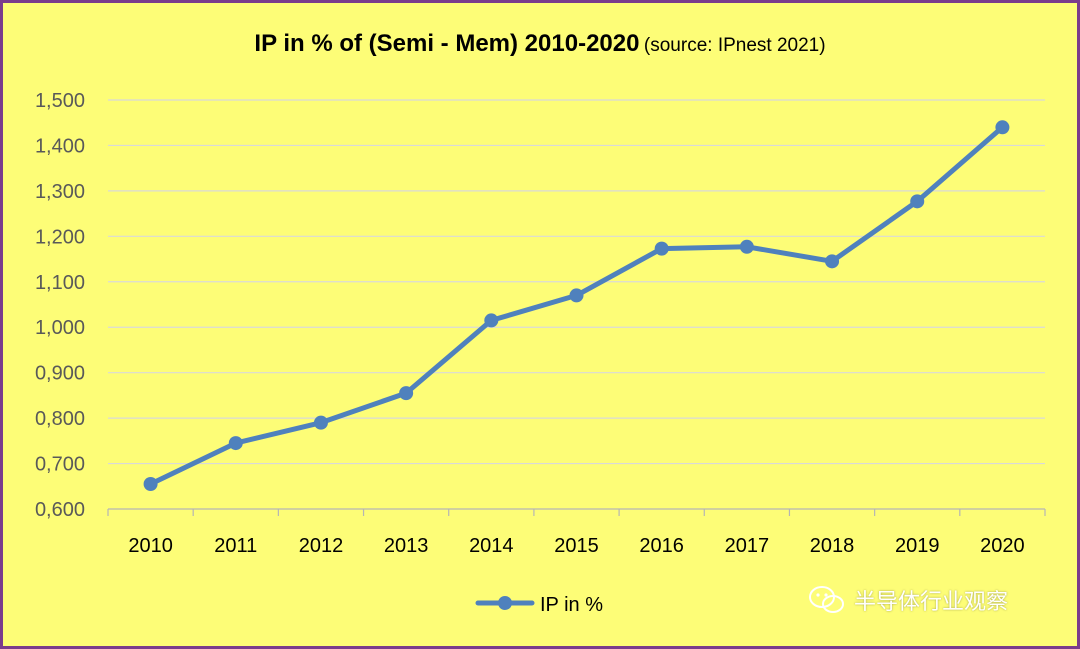  I want to click on y-tick-label: 0,900, so click(60, 374).